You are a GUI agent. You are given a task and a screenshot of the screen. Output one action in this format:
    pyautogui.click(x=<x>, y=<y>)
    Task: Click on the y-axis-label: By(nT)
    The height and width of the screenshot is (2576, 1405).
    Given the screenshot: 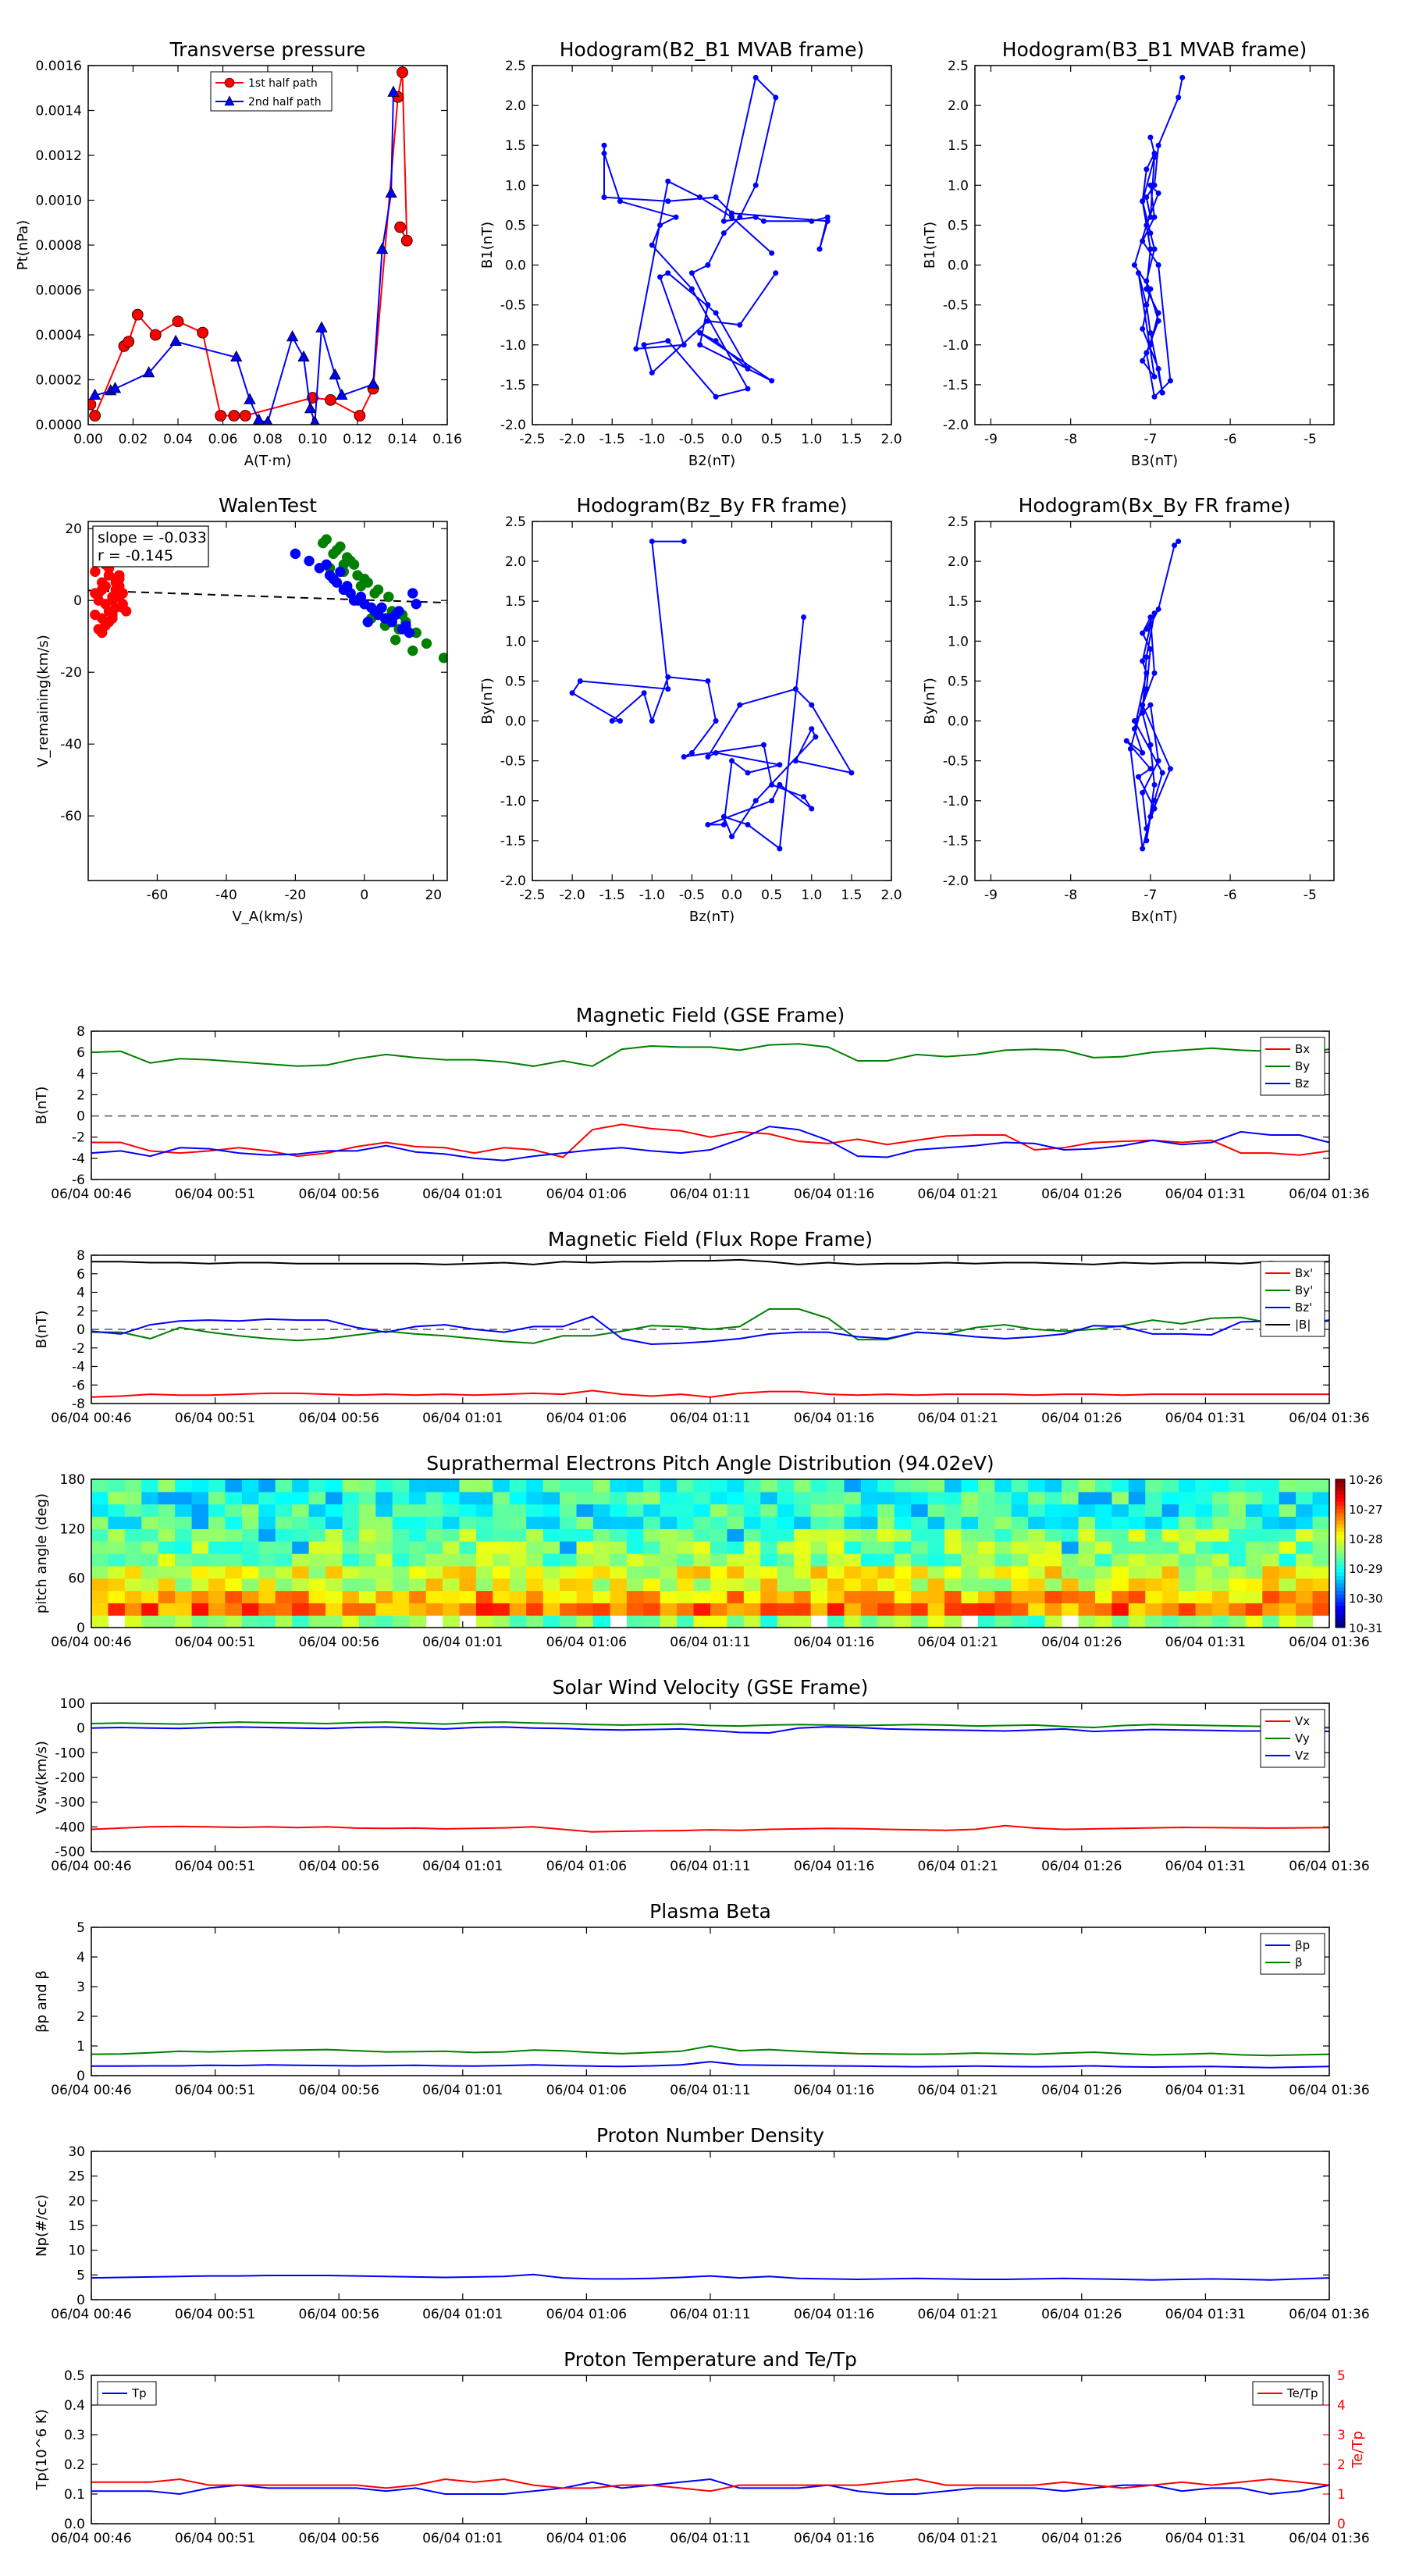 What is the action you would take?
    pyautogui.click(x=487, y=701)
    